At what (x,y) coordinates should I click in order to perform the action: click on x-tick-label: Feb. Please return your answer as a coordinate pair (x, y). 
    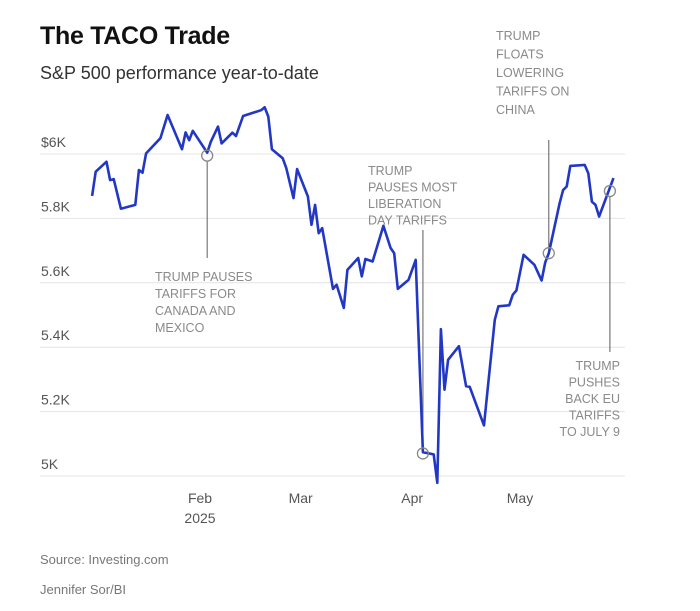
    Looking at the image, I should click on (200, 498).